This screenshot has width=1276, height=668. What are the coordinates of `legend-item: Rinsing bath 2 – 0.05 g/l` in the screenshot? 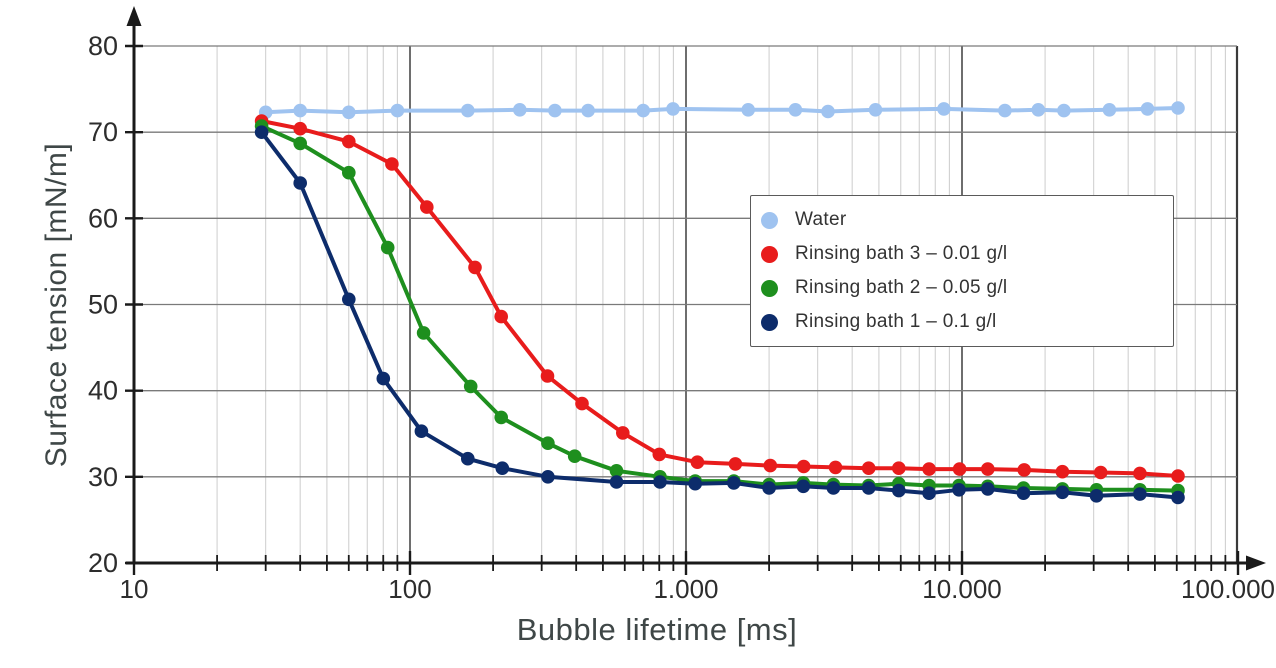 It's located at (962, 288).